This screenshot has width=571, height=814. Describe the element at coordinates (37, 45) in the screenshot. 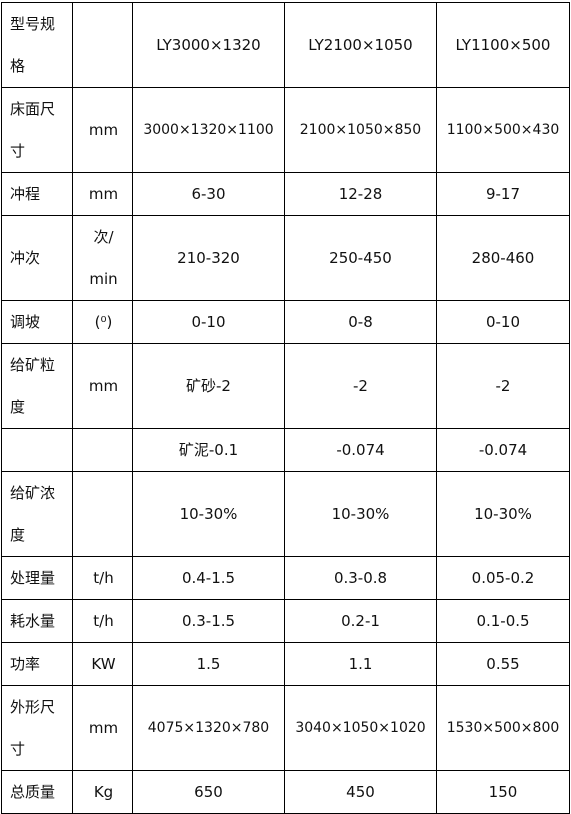

I see `row-header: 型号规格` at that location.